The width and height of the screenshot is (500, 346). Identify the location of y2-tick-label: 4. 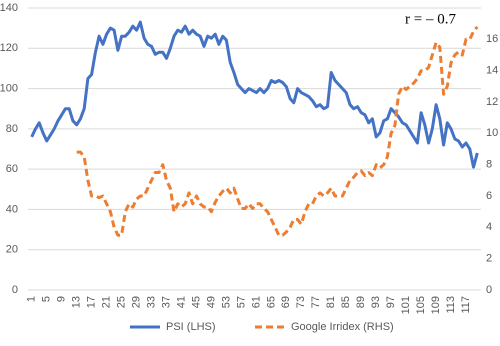
(489, 227).